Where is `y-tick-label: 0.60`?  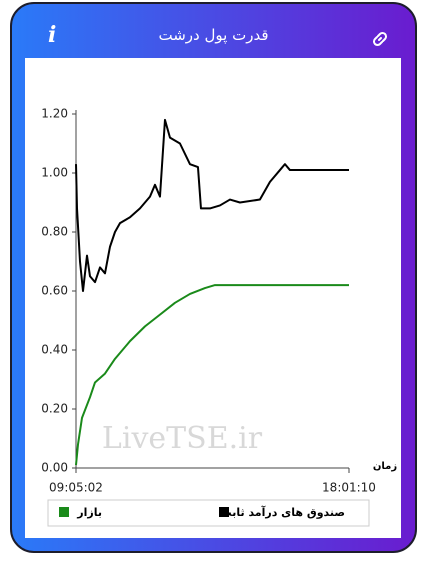
y-tick-label: 0.60 is located at coordinates (54, 291).